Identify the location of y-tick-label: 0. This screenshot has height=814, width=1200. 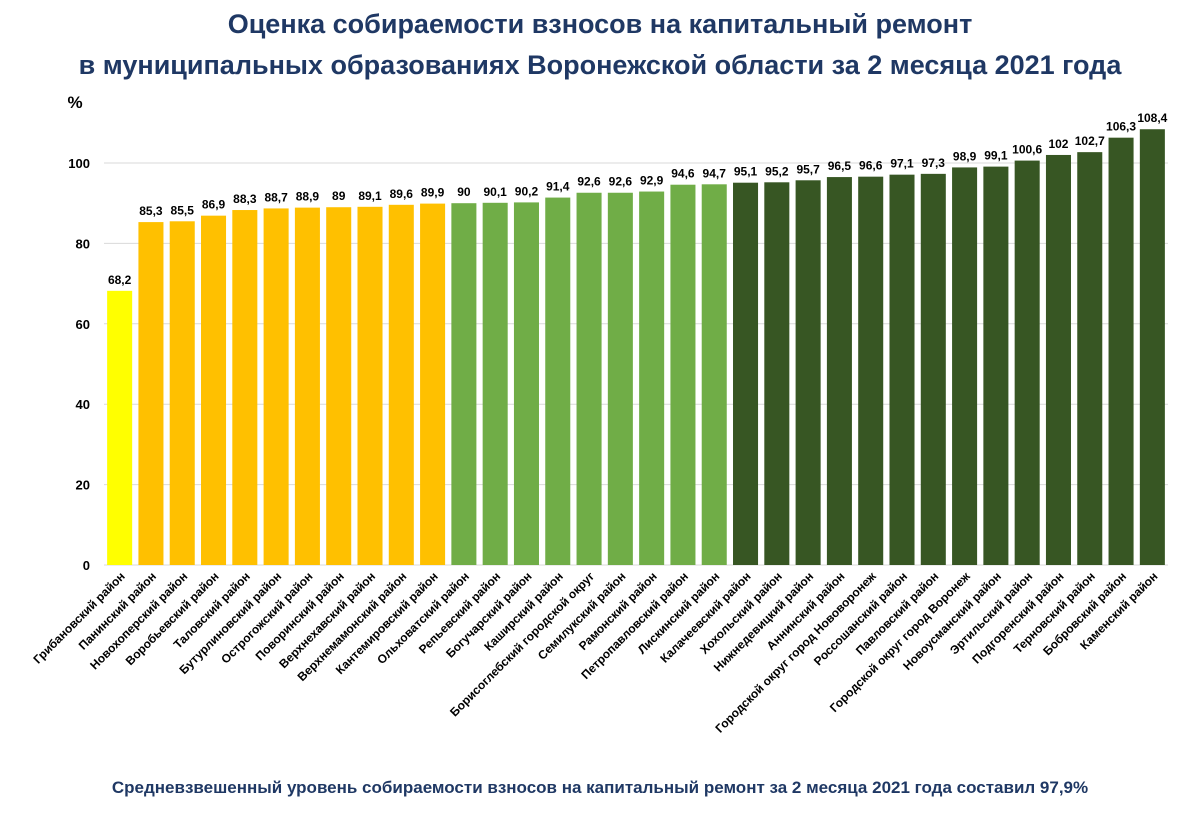
(86, 565).